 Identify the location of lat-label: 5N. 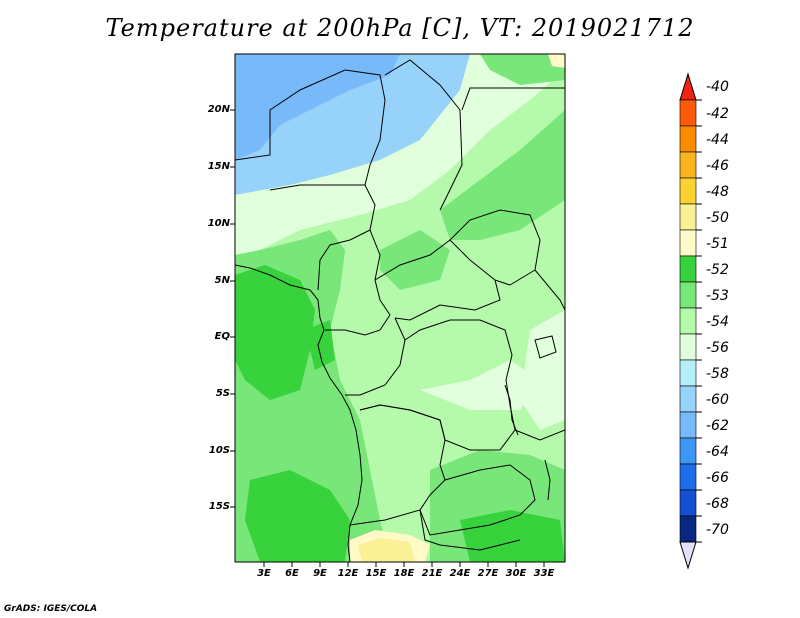
(222, 280).